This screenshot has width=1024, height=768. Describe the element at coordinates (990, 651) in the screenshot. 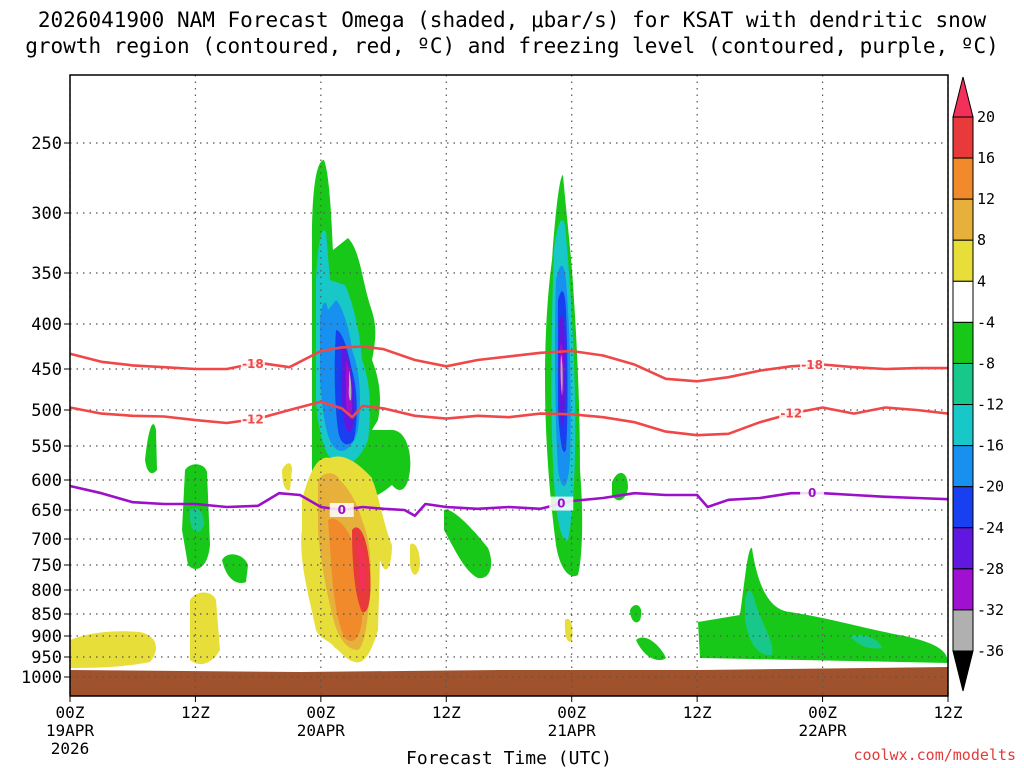

I see `colorbar-label: -36` at that location.